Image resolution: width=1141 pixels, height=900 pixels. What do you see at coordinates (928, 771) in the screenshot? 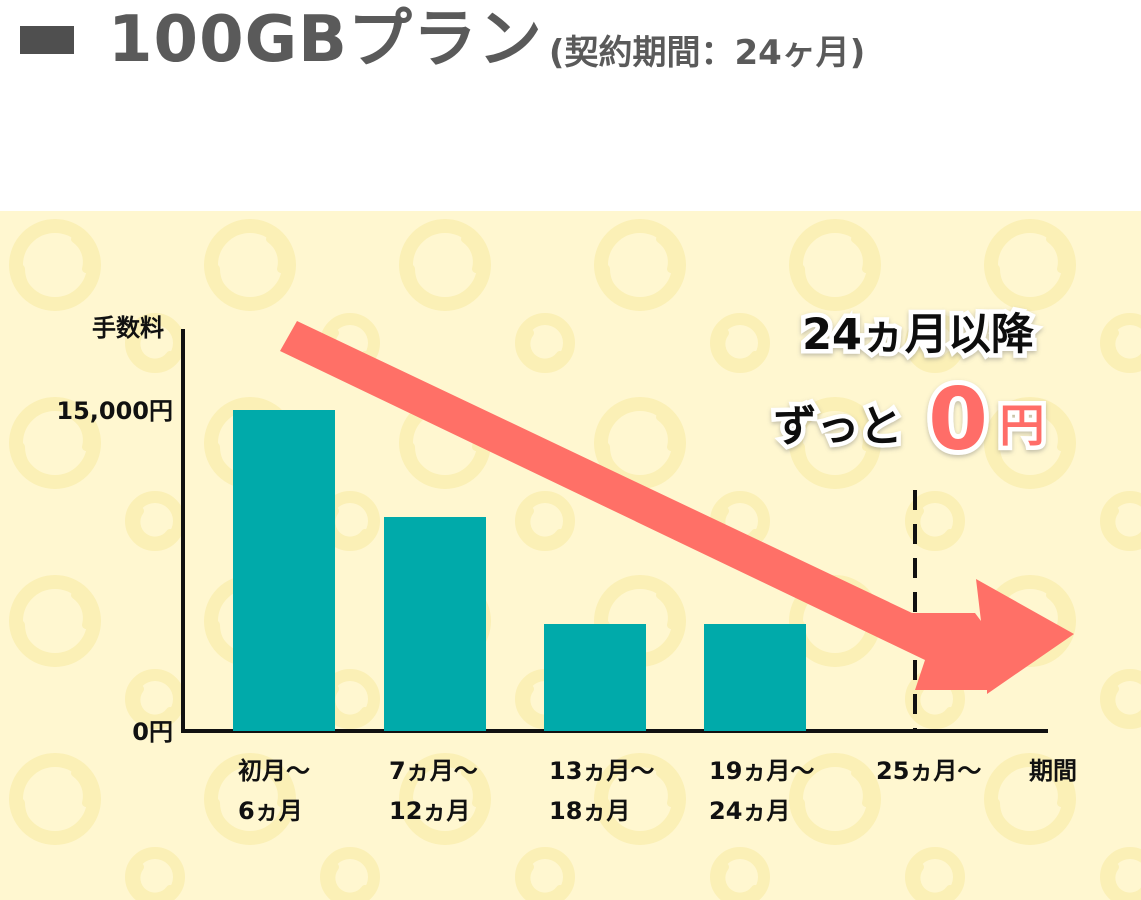
I see `x-tick-label-5: 25ヵ月〜` at bounding box center [928, 771].